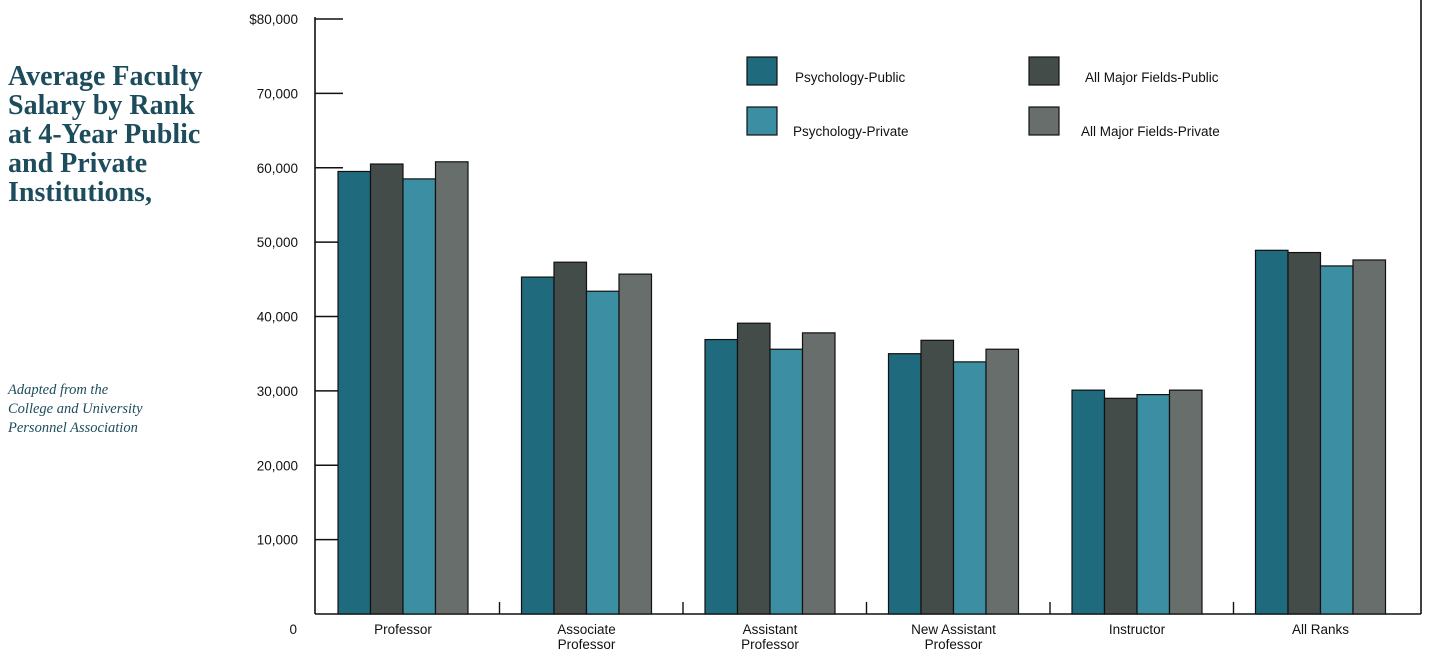 Image resolution: width=1431 pixels, height=649 pixels. What do you see at coordinates (277, 317) in the screenshot?
I see `y-tick-label: 40,000` at bounding box center [277, 317].